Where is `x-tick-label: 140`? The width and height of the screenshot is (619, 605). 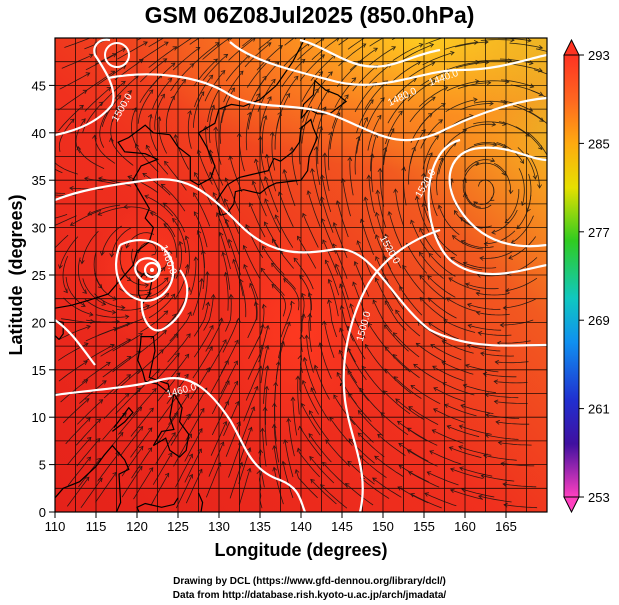
x-tick-label: 140 is located at coordinates (301, 526).